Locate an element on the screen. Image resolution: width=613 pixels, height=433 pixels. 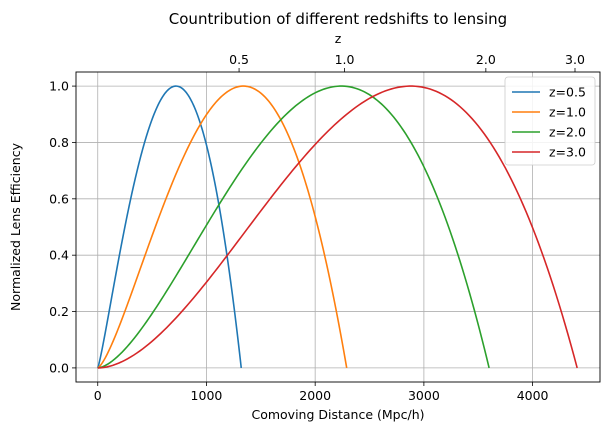
x-tick-label: 3000 is located at coordinates (424, 395).